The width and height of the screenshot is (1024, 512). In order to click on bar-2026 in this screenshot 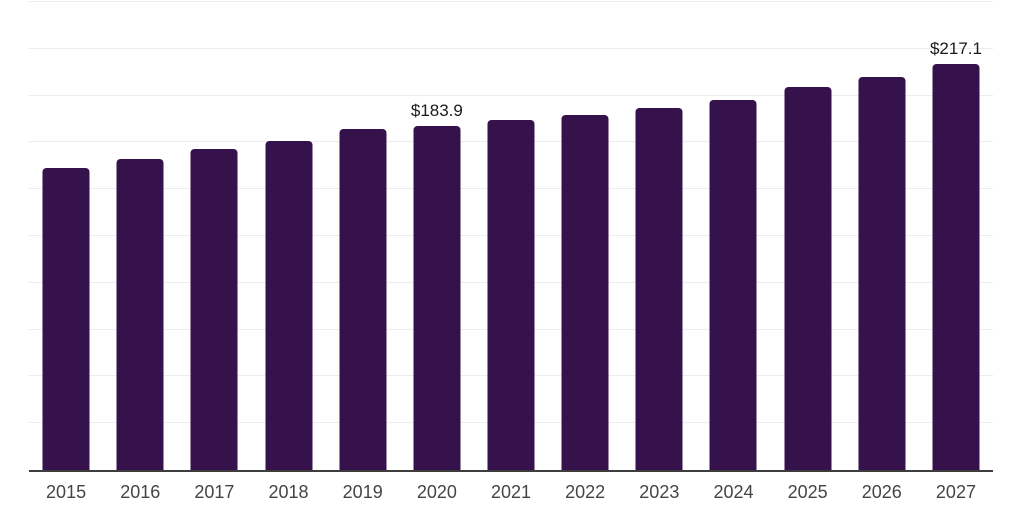, I will do `click(882, 273)`.